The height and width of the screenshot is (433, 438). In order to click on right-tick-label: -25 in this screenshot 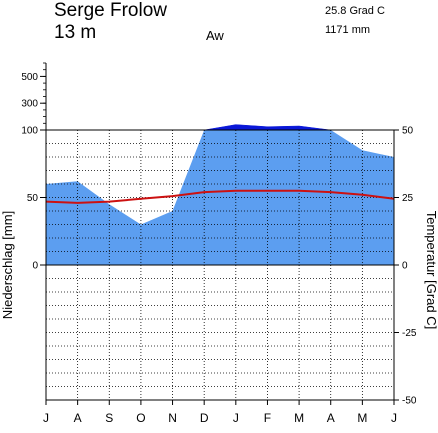, I will do `click(409, 333)`.